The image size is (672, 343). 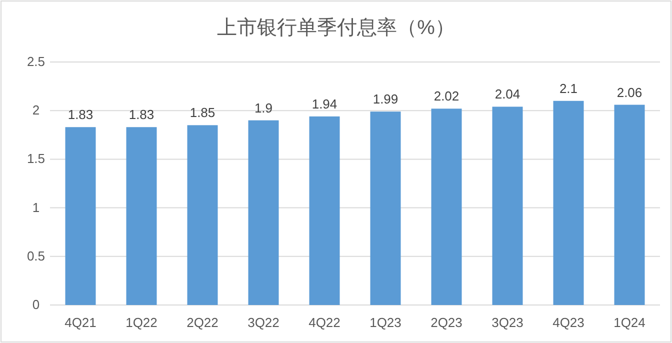 What do you see at coordinates (507, 94) in the screenshot?
I see `data-label: 2.04` at bounding box center [507, 94].